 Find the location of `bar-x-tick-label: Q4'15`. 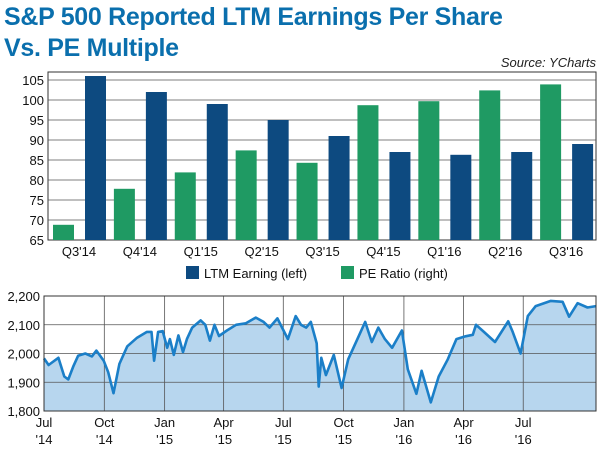

bar-x-tick-label: Q4'15 is located at coordinates (383, 251).